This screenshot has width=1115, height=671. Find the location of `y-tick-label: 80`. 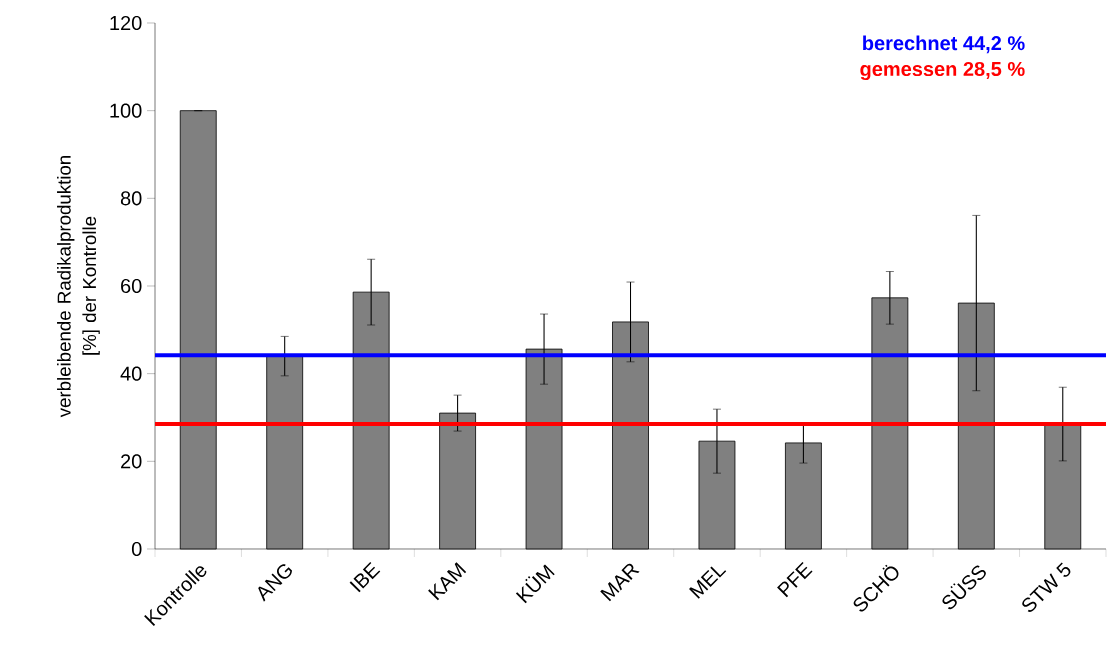

y-tick-label: 80 is located at coordinates (131, 198).